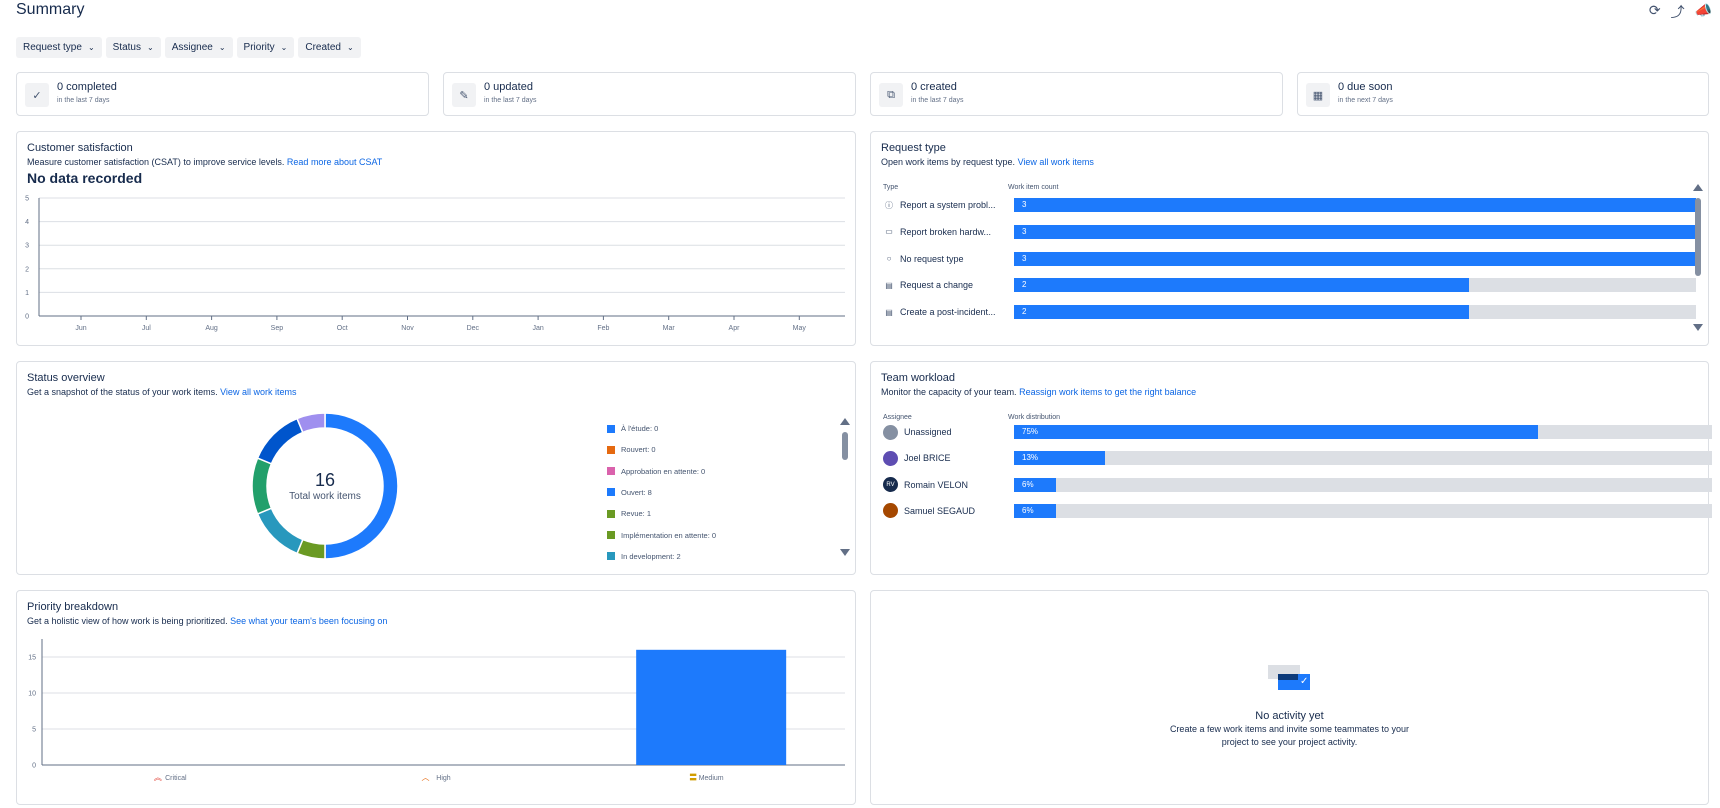 This screenshot has width=1720, height=808. I want to click on check-circle-icon: ✓, so click(37, 95).